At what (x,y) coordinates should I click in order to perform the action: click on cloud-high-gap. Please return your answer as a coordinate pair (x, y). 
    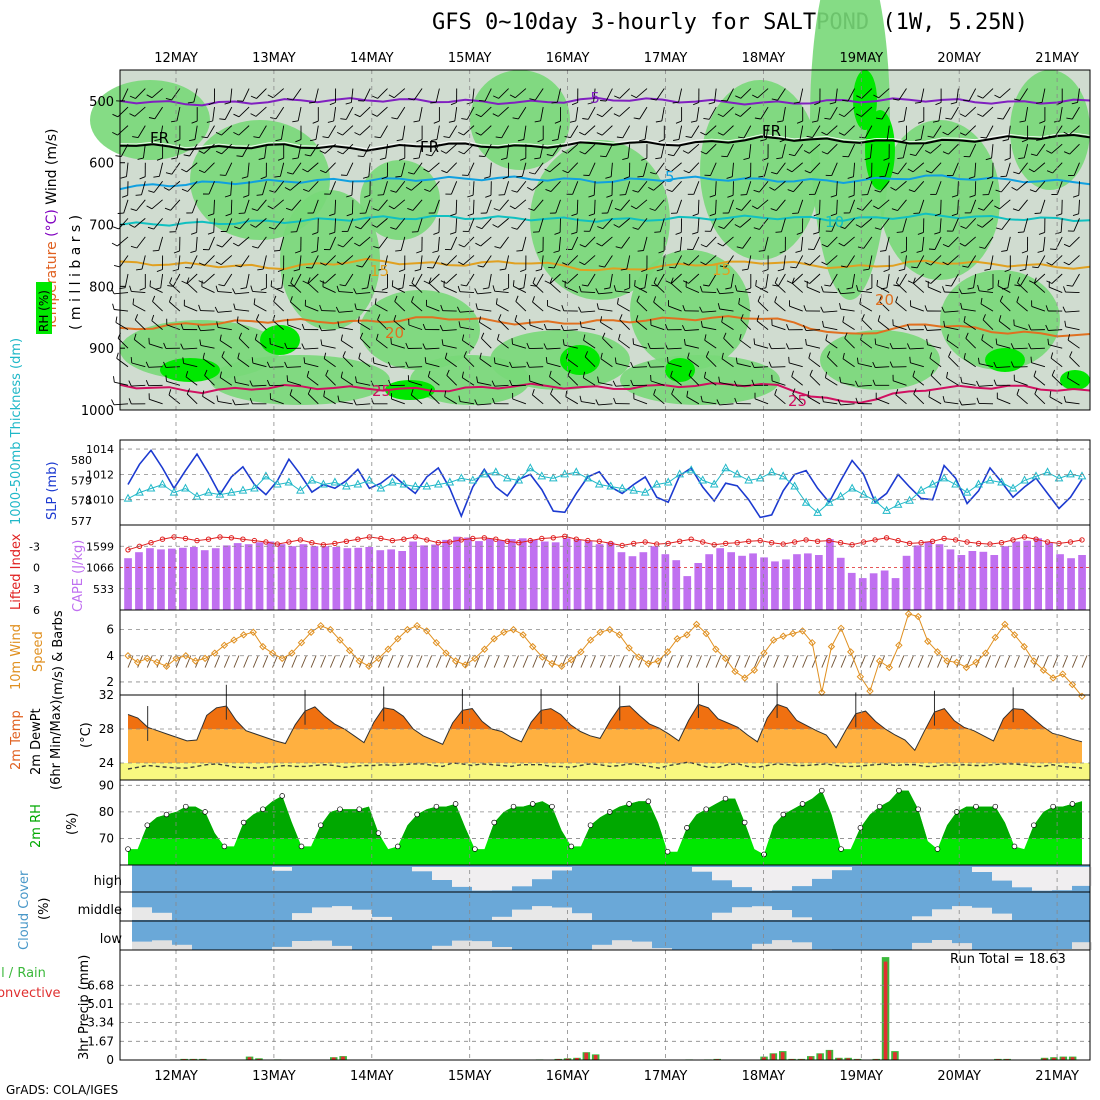
    Looking at the image, I should click on (802, 877).